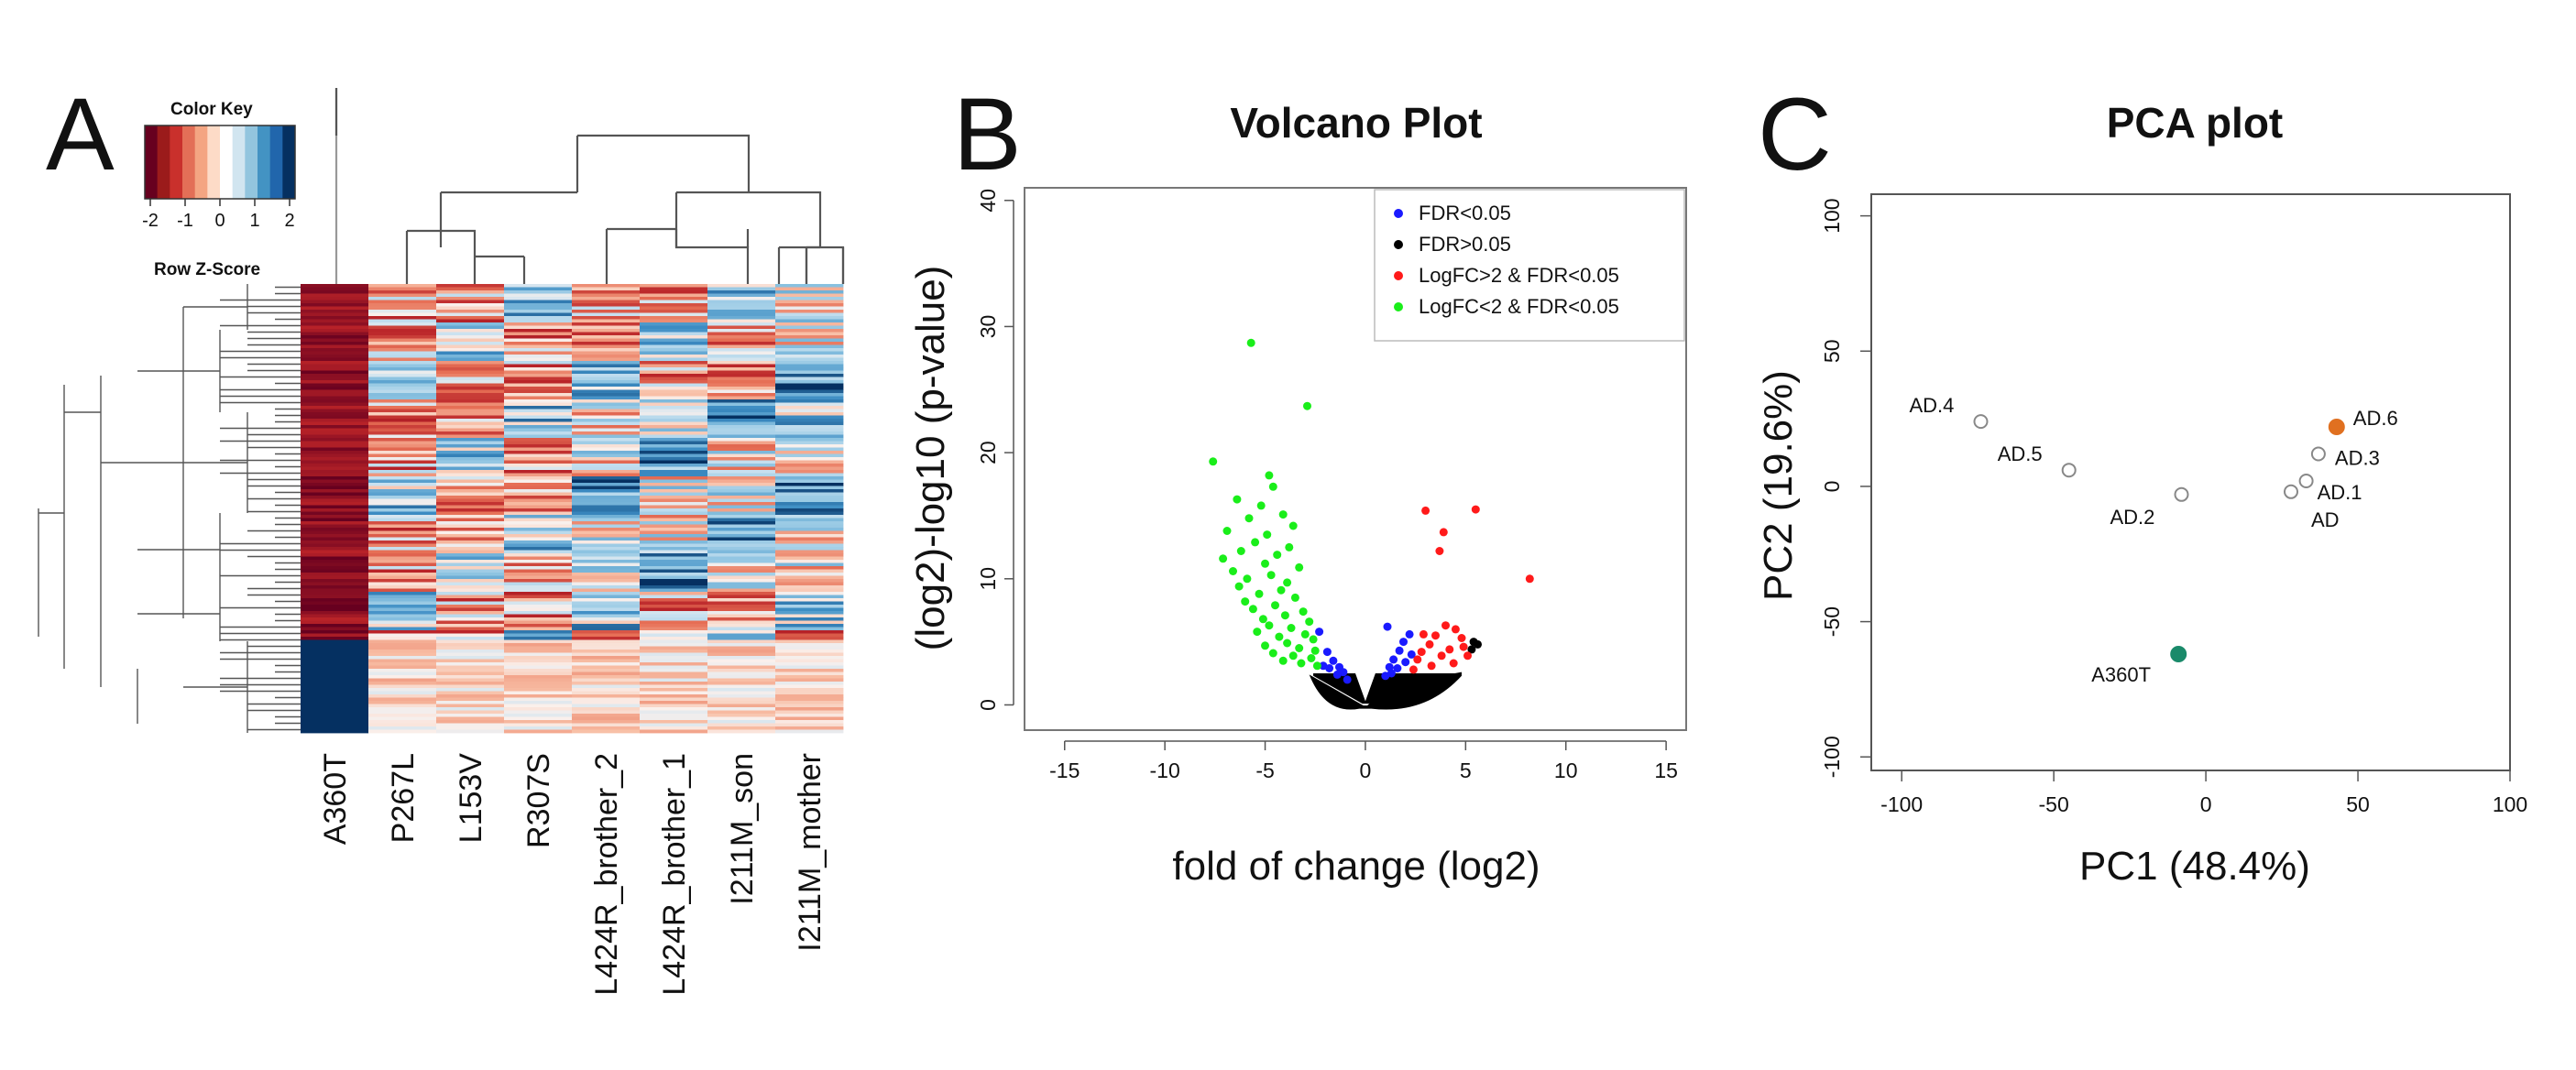 The height and width of the screenshot is (1070, 2576). I want to click on volcano-legend-marker, so click(1398, 213).